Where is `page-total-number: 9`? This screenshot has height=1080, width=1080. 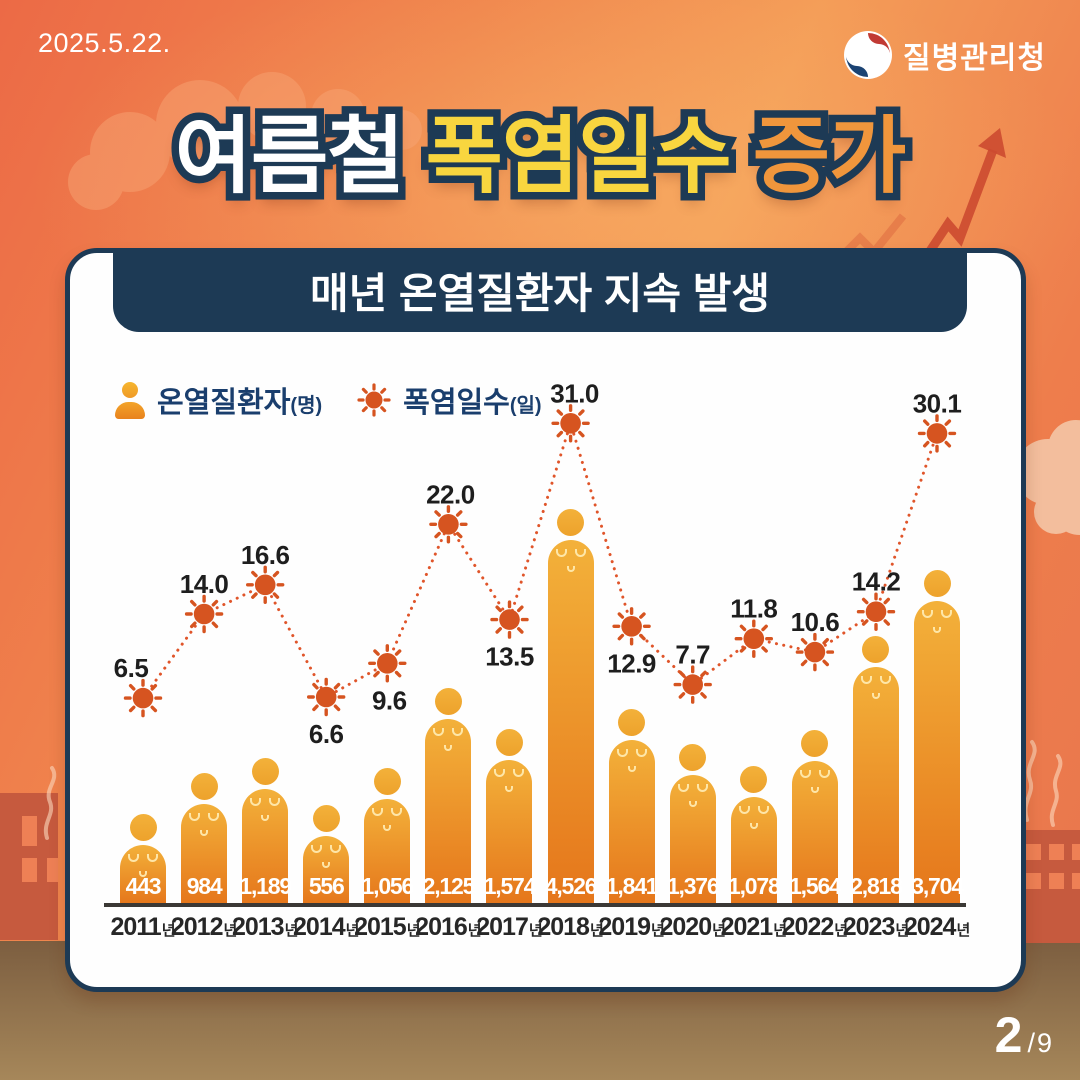 page-total-number: 9 is located at coordinates (1045, 1043).